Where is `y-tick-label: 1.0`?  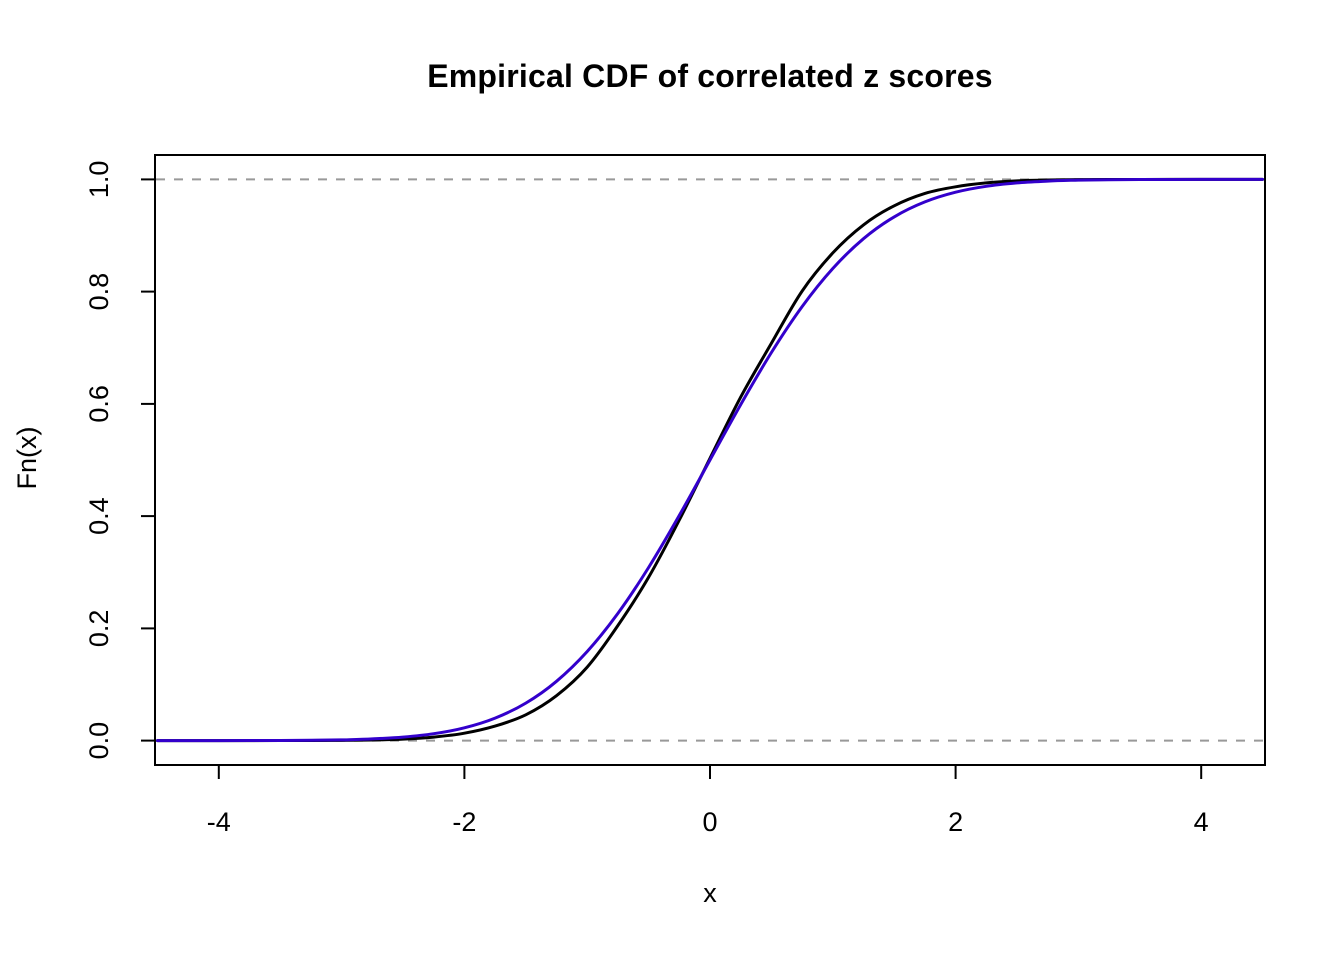 y-tick-label: 1.0 is located at coordinates (99, 180).